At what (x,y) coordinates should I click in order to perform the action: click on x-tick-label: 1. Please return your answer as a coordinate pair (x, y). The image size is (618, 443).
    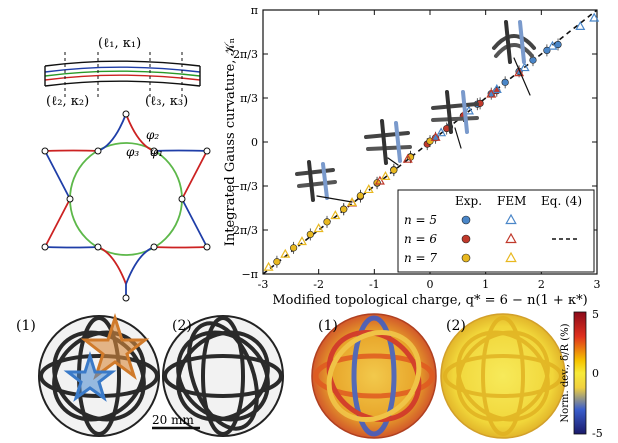
    Looking at the image, I should click on (485, 284).